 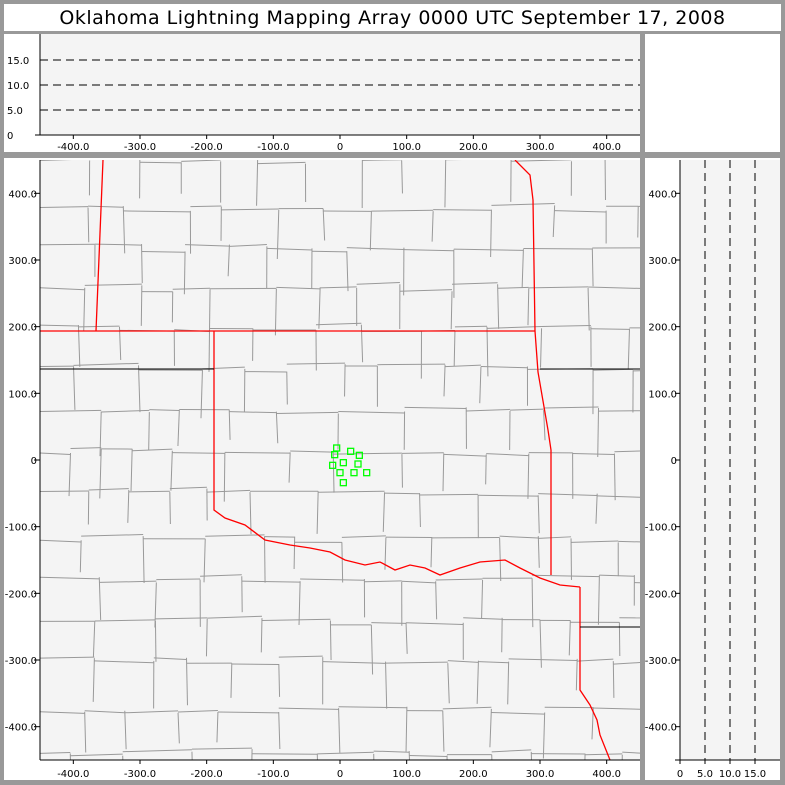 What do you see at coordinates (140, 147) in the screenshot?
I see `top-x-tick-label: -300.0` at bounding box center [140, 147].